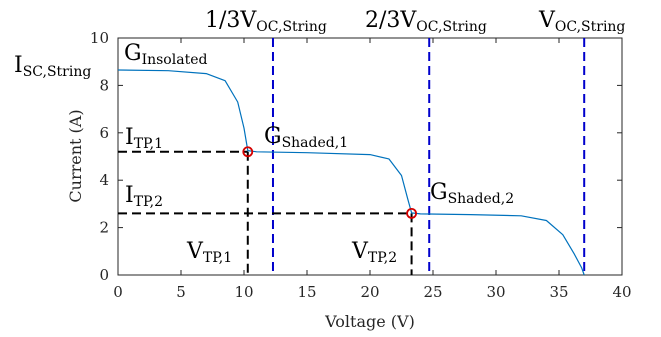  What do you see at coordinates (432, 292) in the screenshot?
I see `x-tick-label: 25` at bounding box center [432, 292].